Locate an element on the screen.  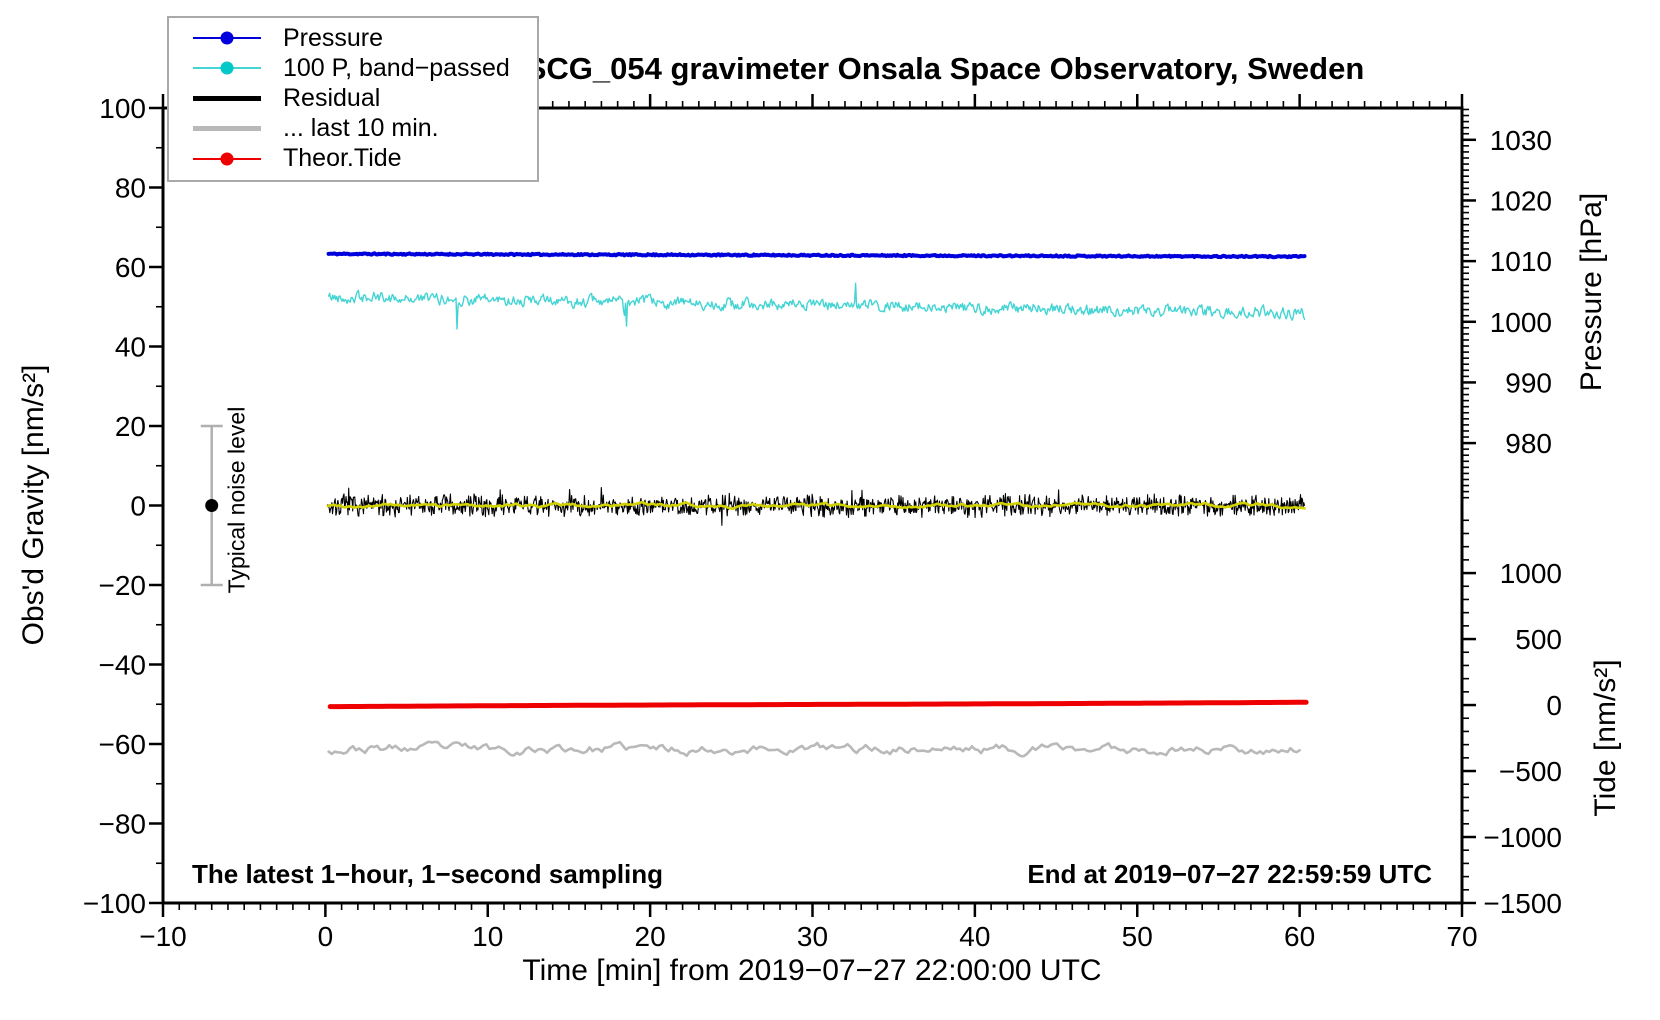
y-axis-title-gravity: Obs'd Gravity [nm/s²] is located at coordinates (33, 505).